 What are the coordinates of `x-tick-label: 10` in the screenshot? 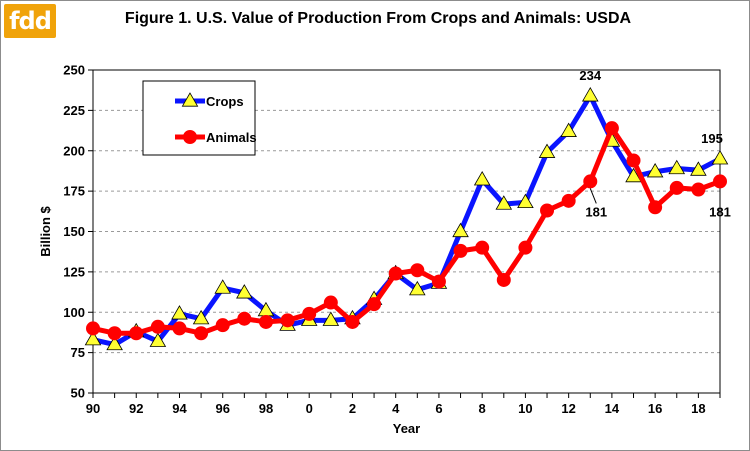 It's located at (525, 408).